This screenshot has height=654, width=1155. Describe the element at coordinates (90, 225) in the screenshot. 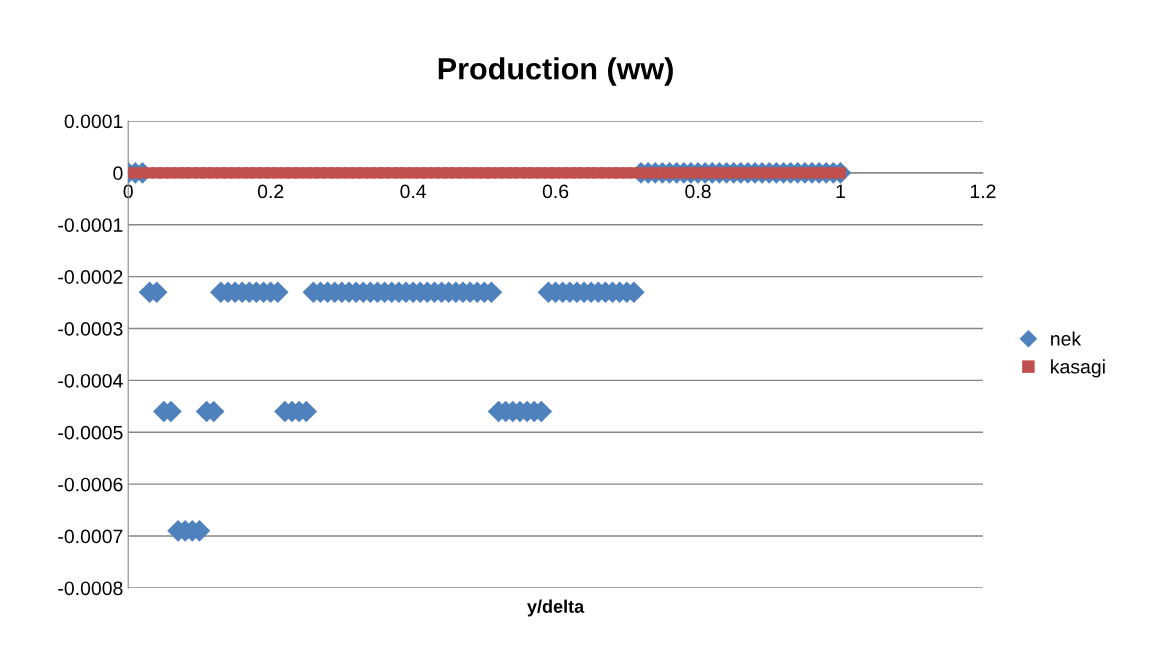

I see `y-tick-label: -0.0001` at that location.